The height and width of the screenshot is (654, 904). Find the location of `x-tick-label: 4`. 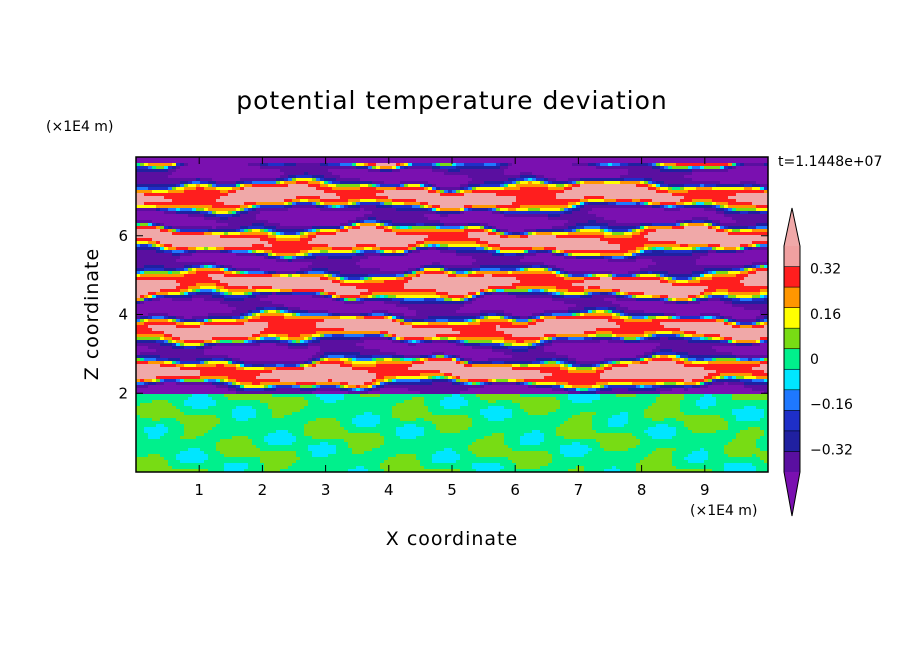

x-tick-label: 4 is located at coordinates (389, 490).